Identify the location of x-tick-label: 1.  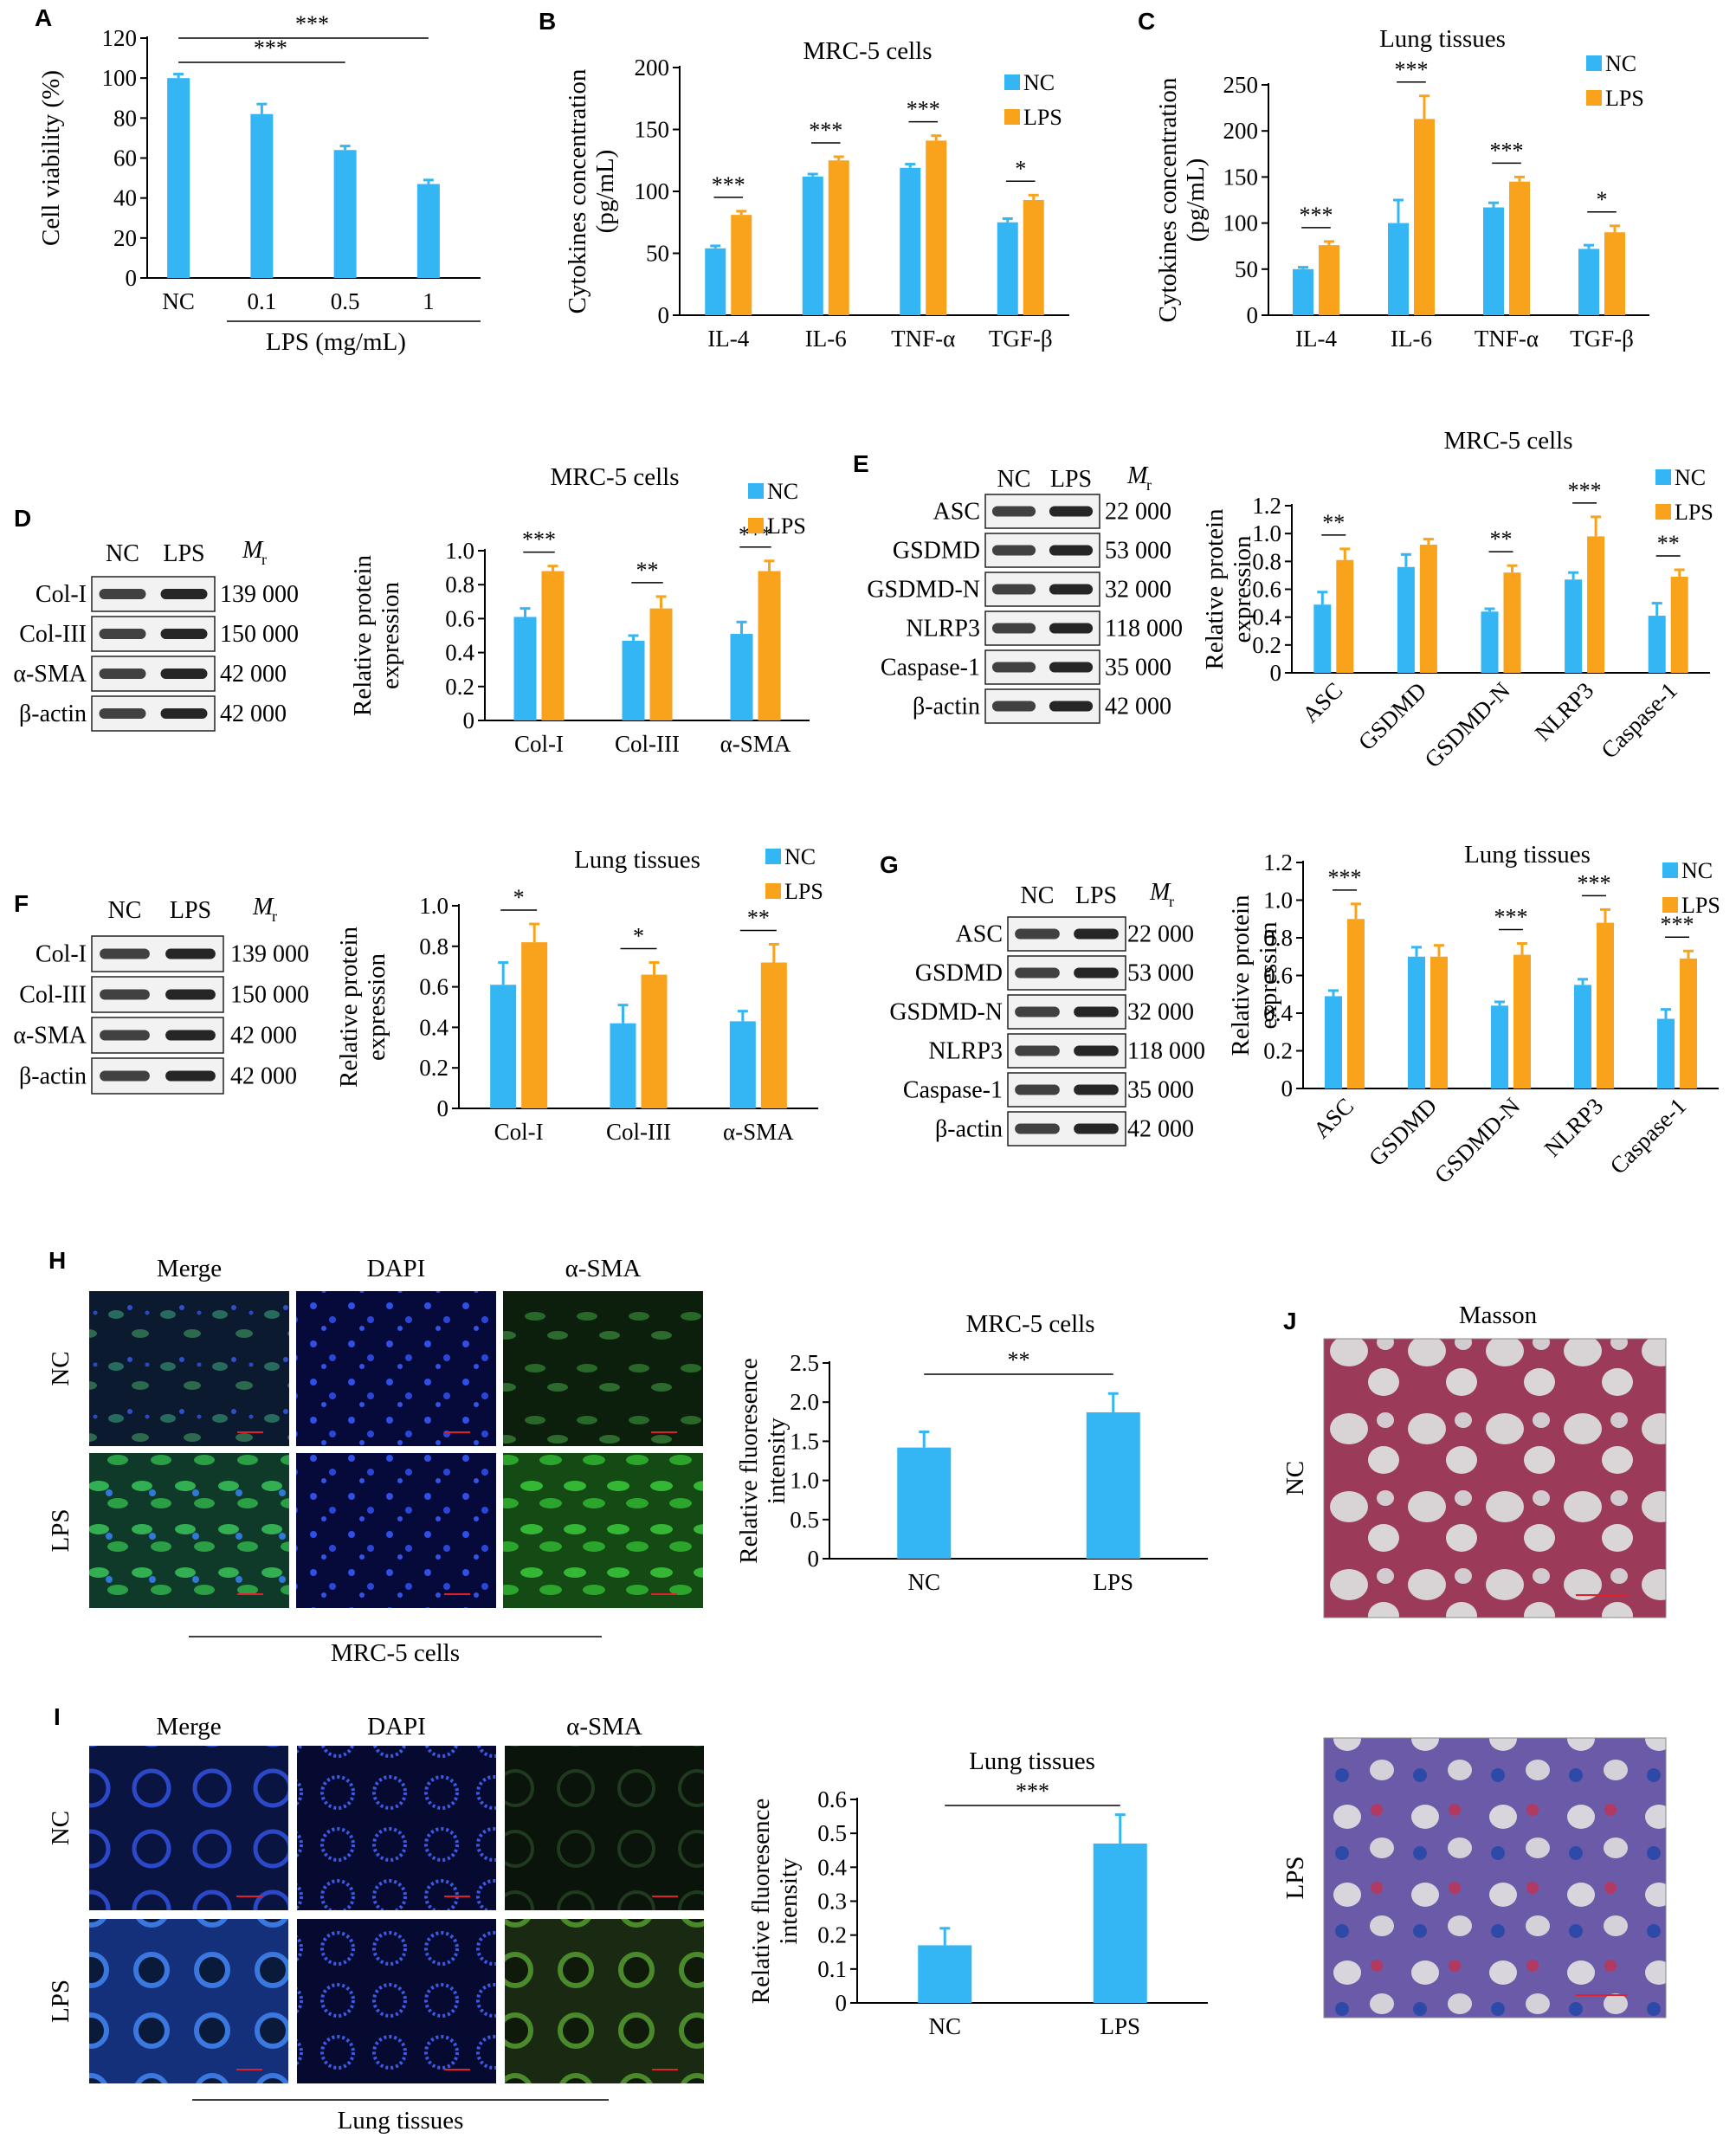
(429, 301).